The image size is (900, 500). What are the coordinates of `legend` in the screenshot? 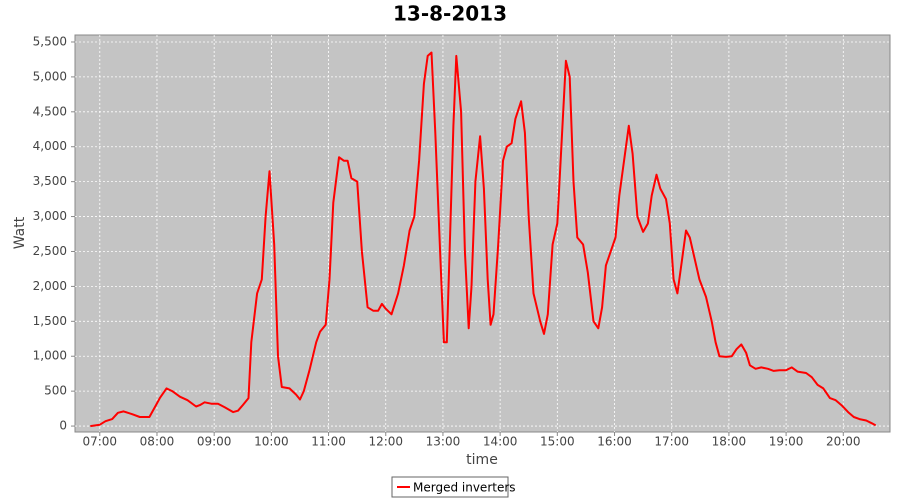 It's located at (450, 487).